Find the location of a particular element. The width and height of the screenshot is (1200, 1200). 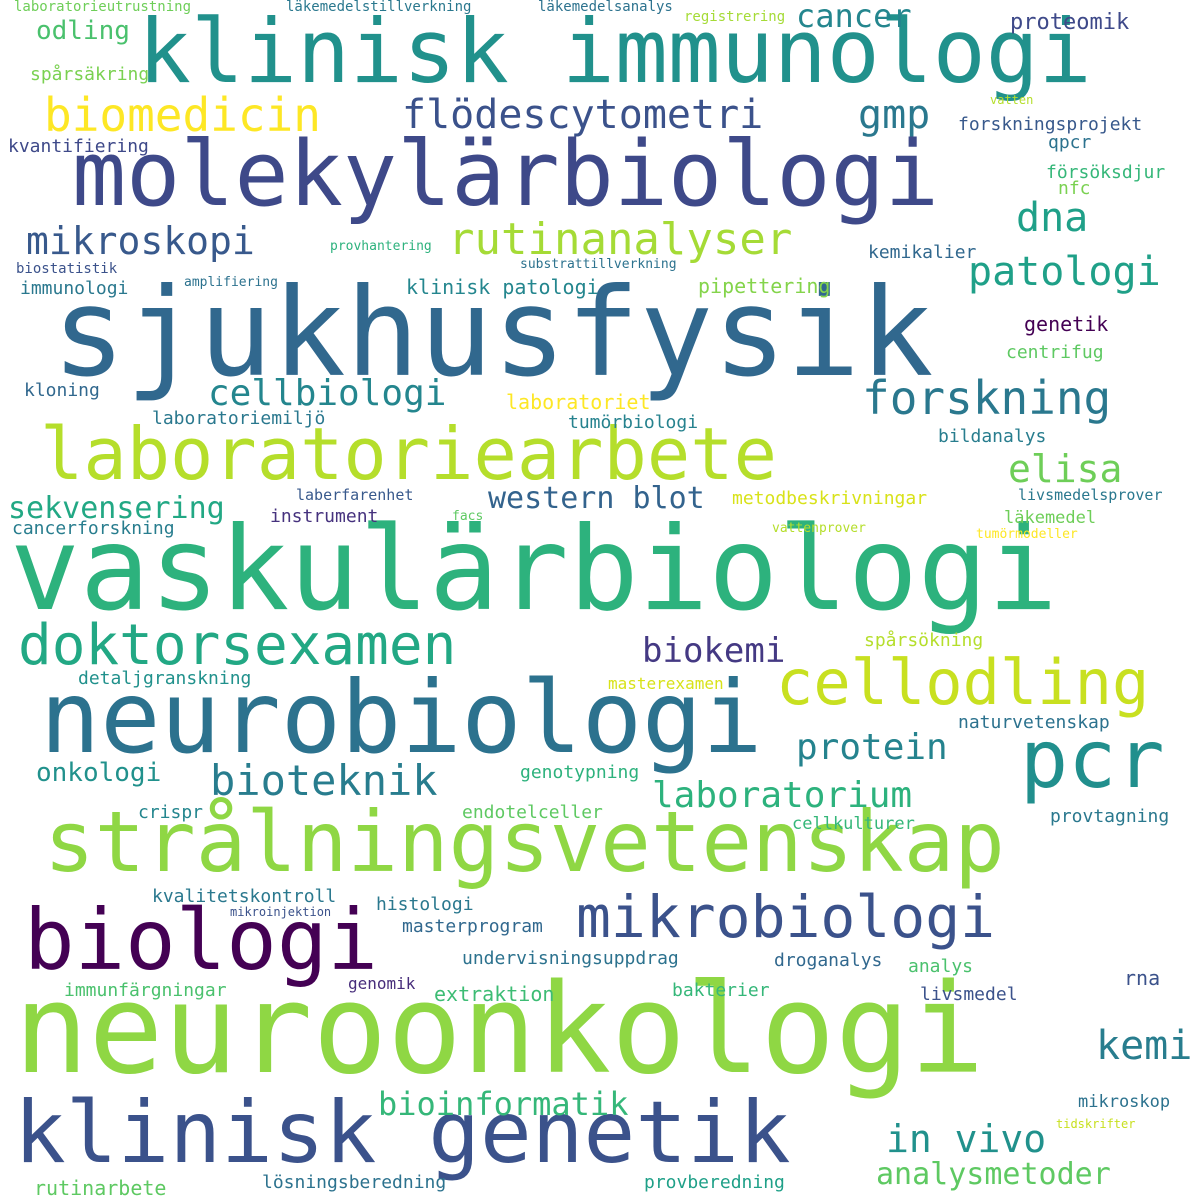

word-bioteknik: bioteknik is located at coordinates (324, 780).